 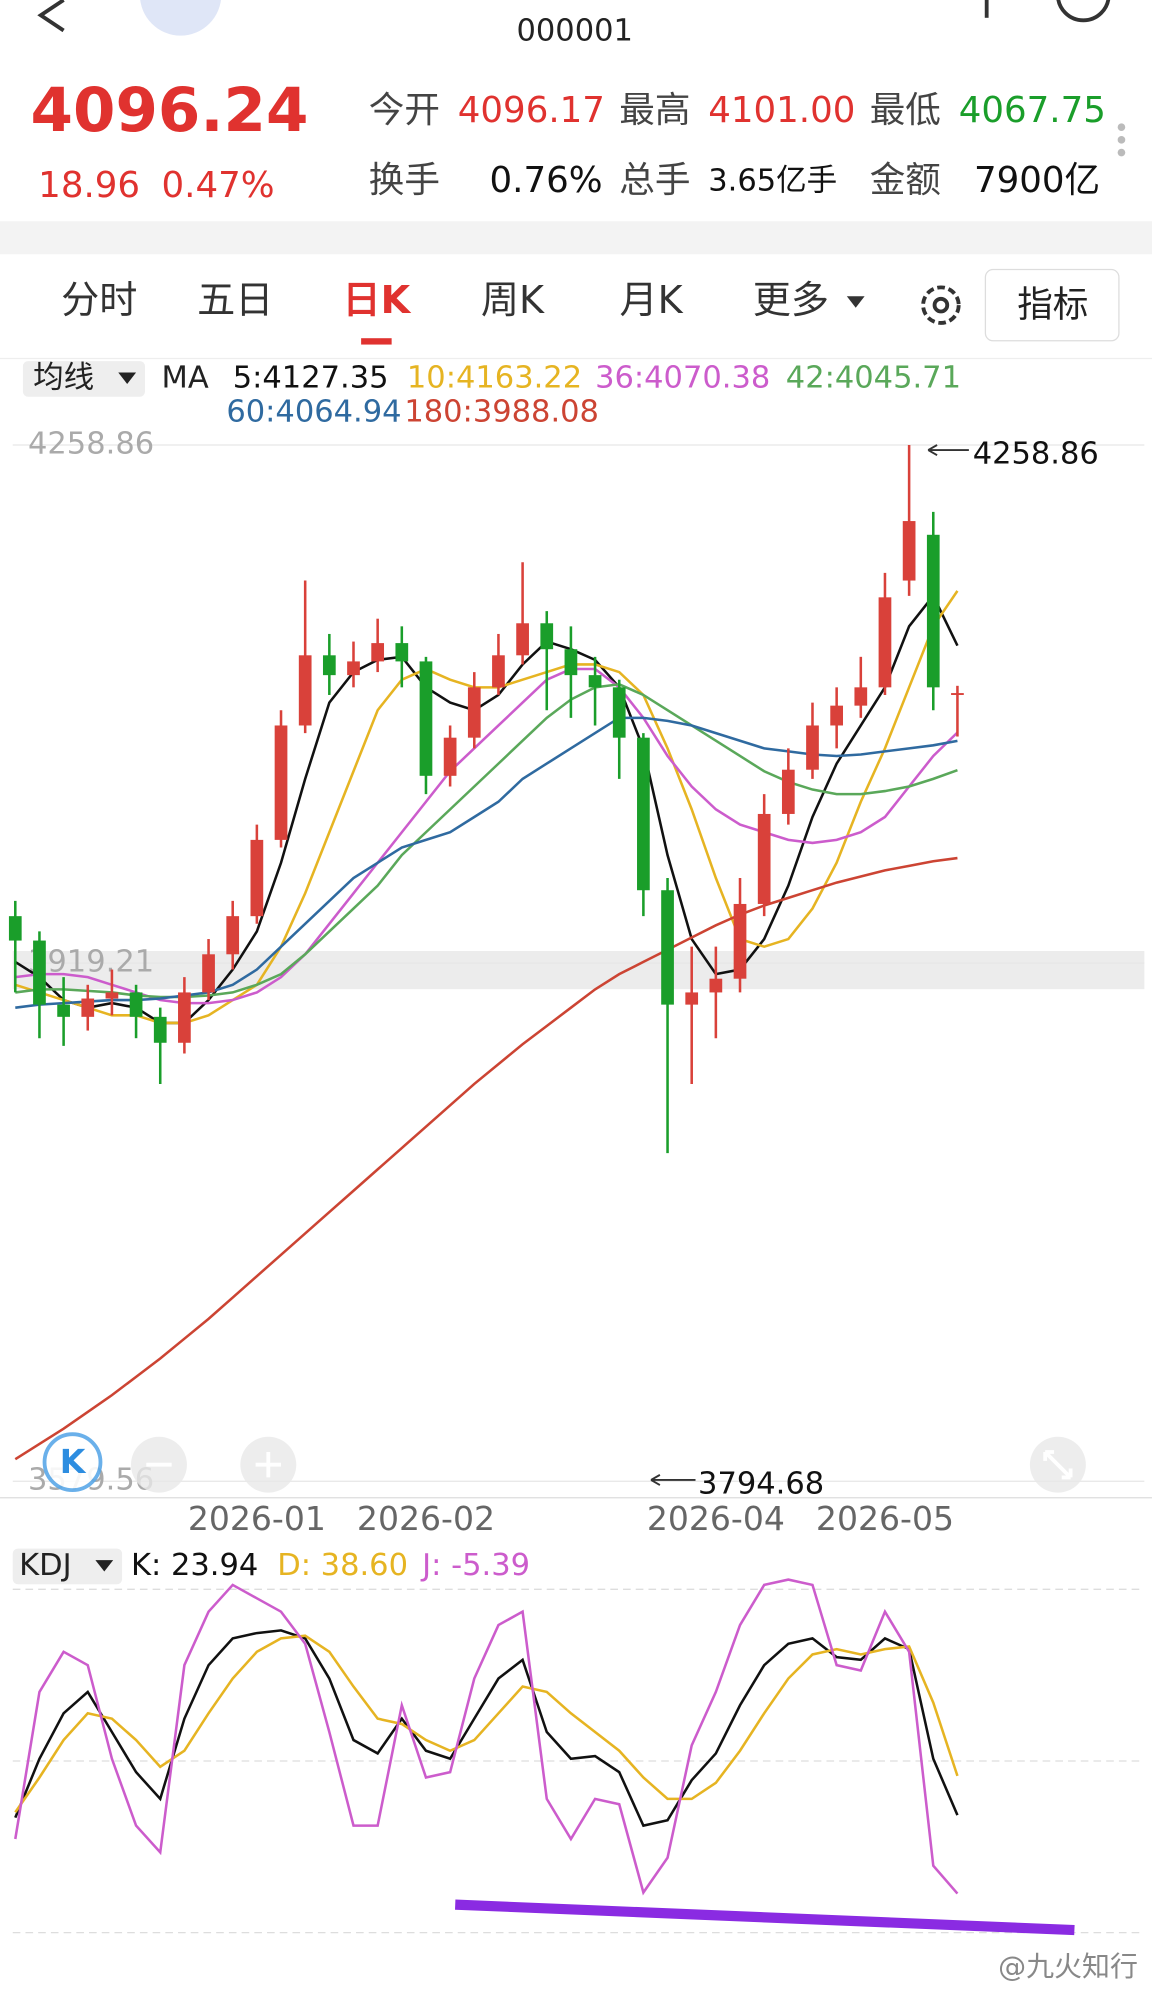 What do you see at coordinates (426, 1518) in the screenshot?
I see `x-tick-label: 2026-02` at bounding box center [426, 1518].